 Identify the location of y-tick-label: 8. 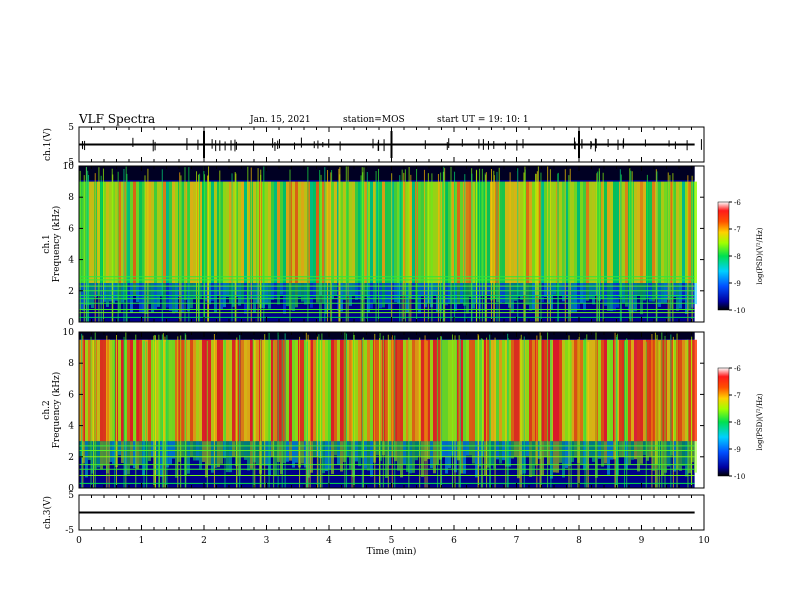
(71, 364).